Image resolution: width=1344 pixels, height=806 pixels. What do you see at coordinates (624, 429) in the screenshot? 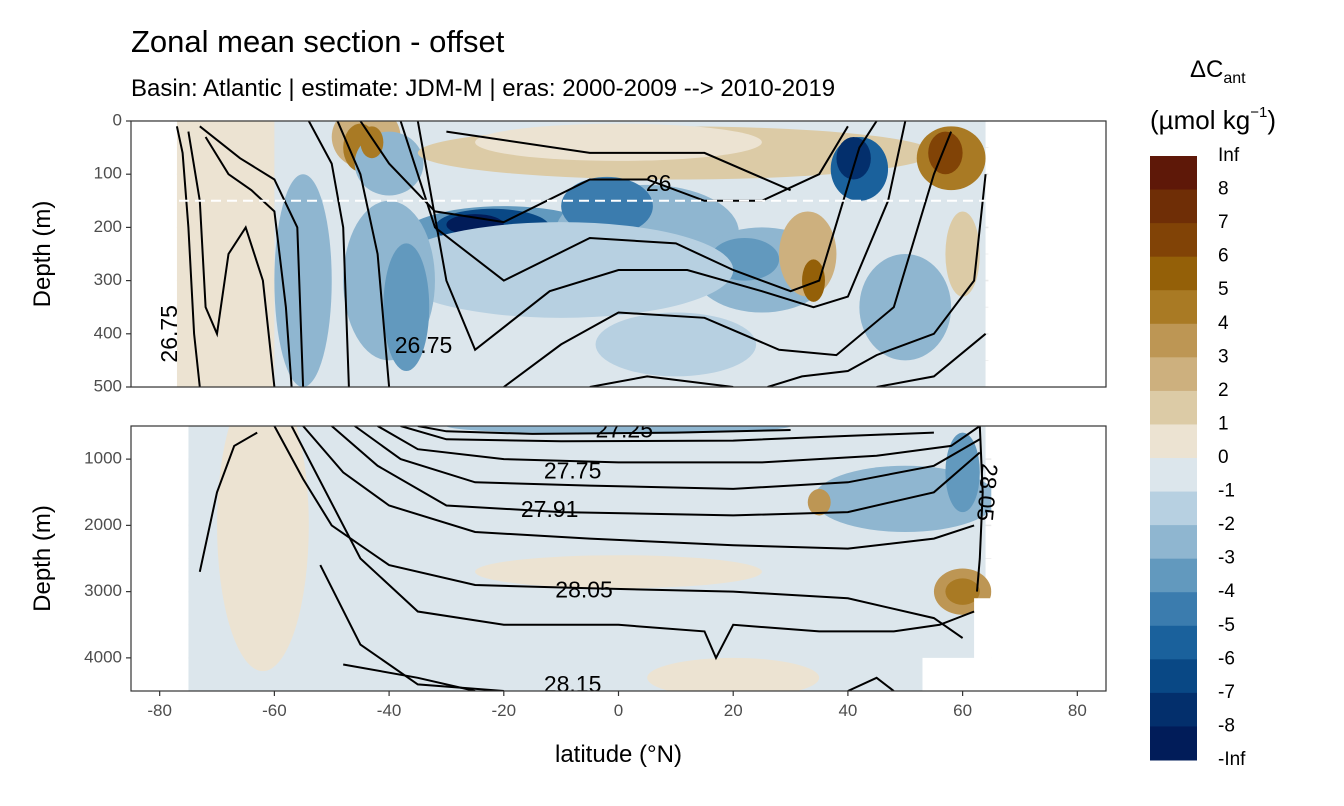
I see `contour-label: 27.25` at bounding box center [624, 429].